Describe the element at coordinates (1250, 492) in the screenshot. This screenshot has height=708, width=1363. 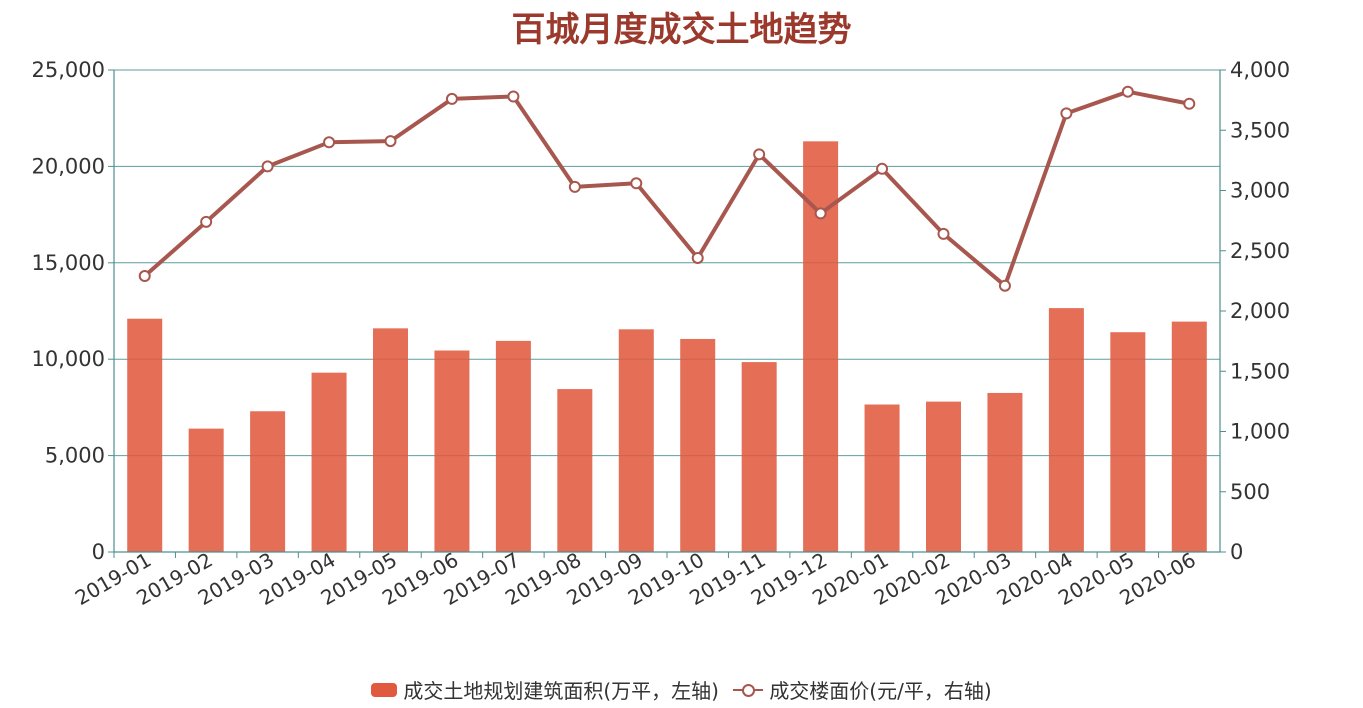
I see `right-y-tick-label: 500` at that location.